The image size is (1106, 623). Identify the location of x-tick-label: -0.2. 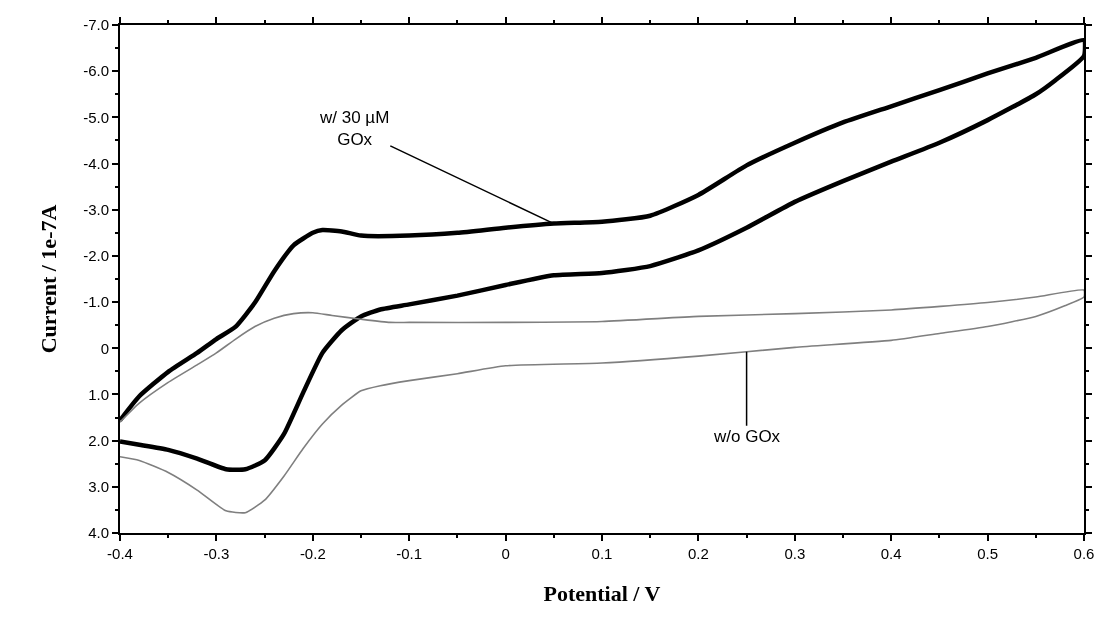
(312, 553).